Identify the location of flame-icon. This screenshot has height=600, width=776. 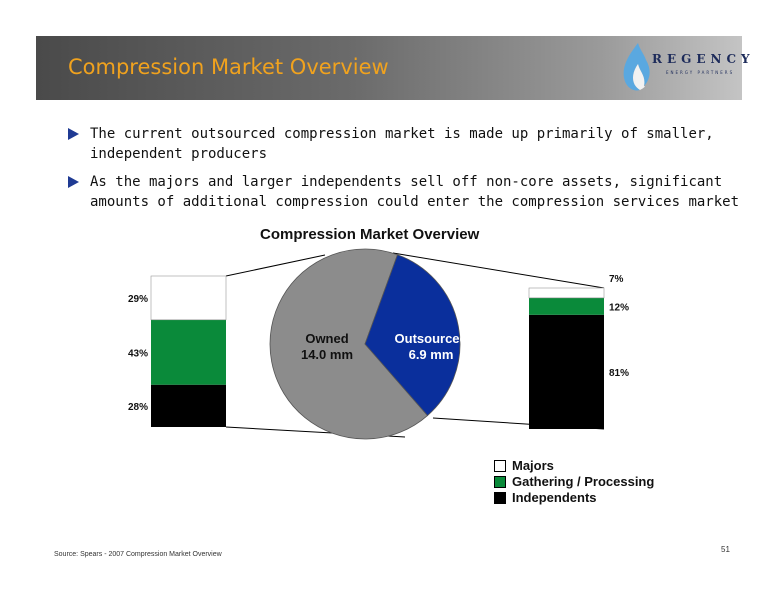
(636, 67).